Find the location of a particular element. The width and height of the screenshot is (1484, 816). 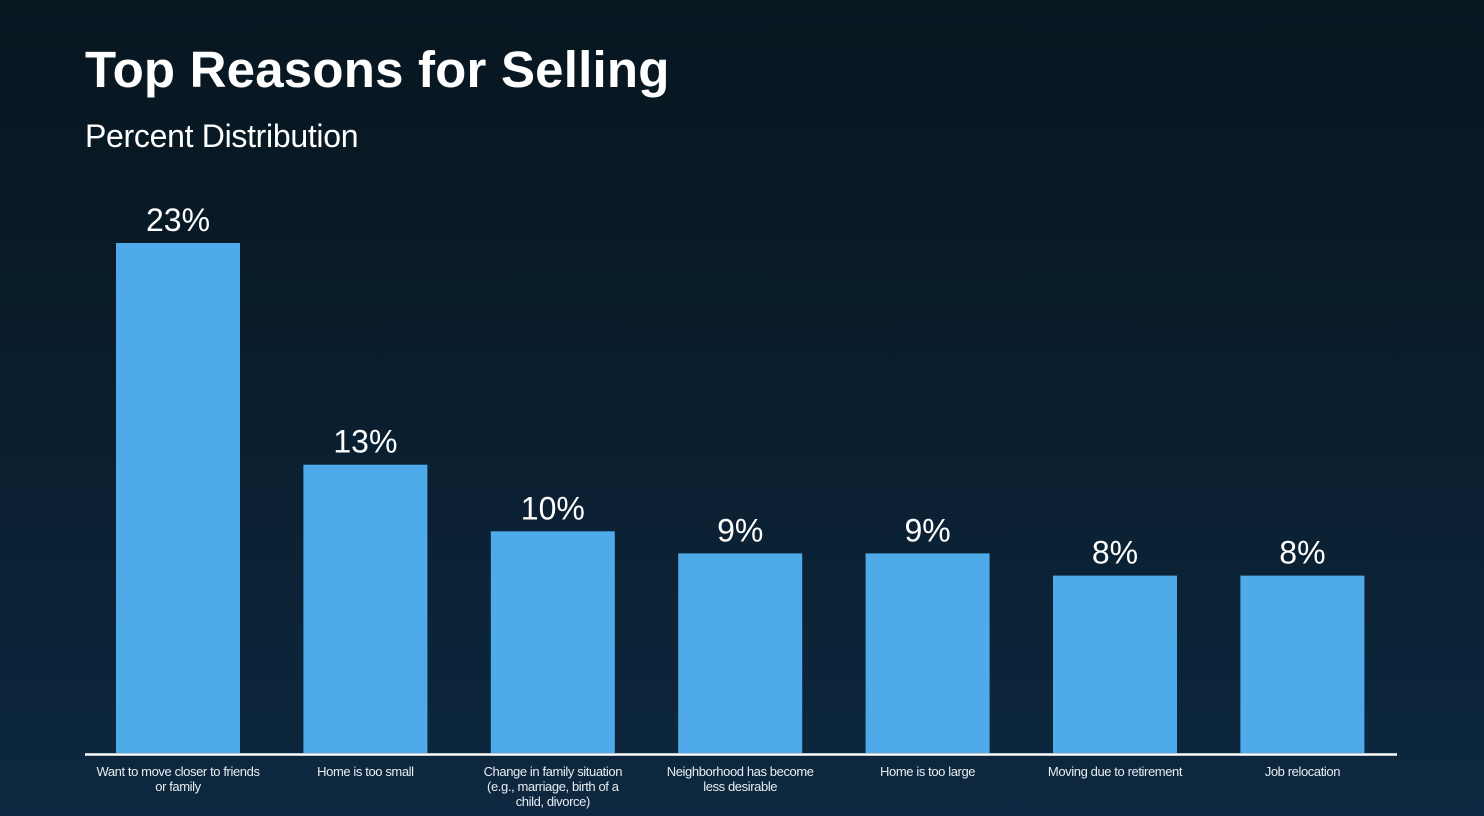

category-label-line: child, divorce) is located at coordinates (553, 801).